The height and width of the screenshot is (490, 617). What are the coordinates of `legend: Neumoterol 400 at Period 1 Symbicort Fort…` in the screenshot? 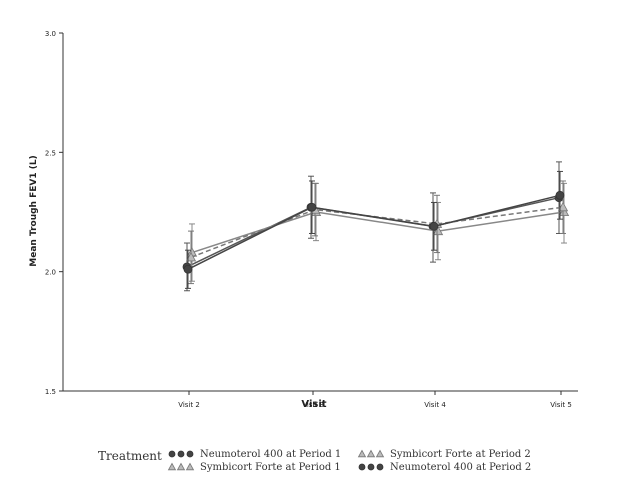 It's located at (349, 461).